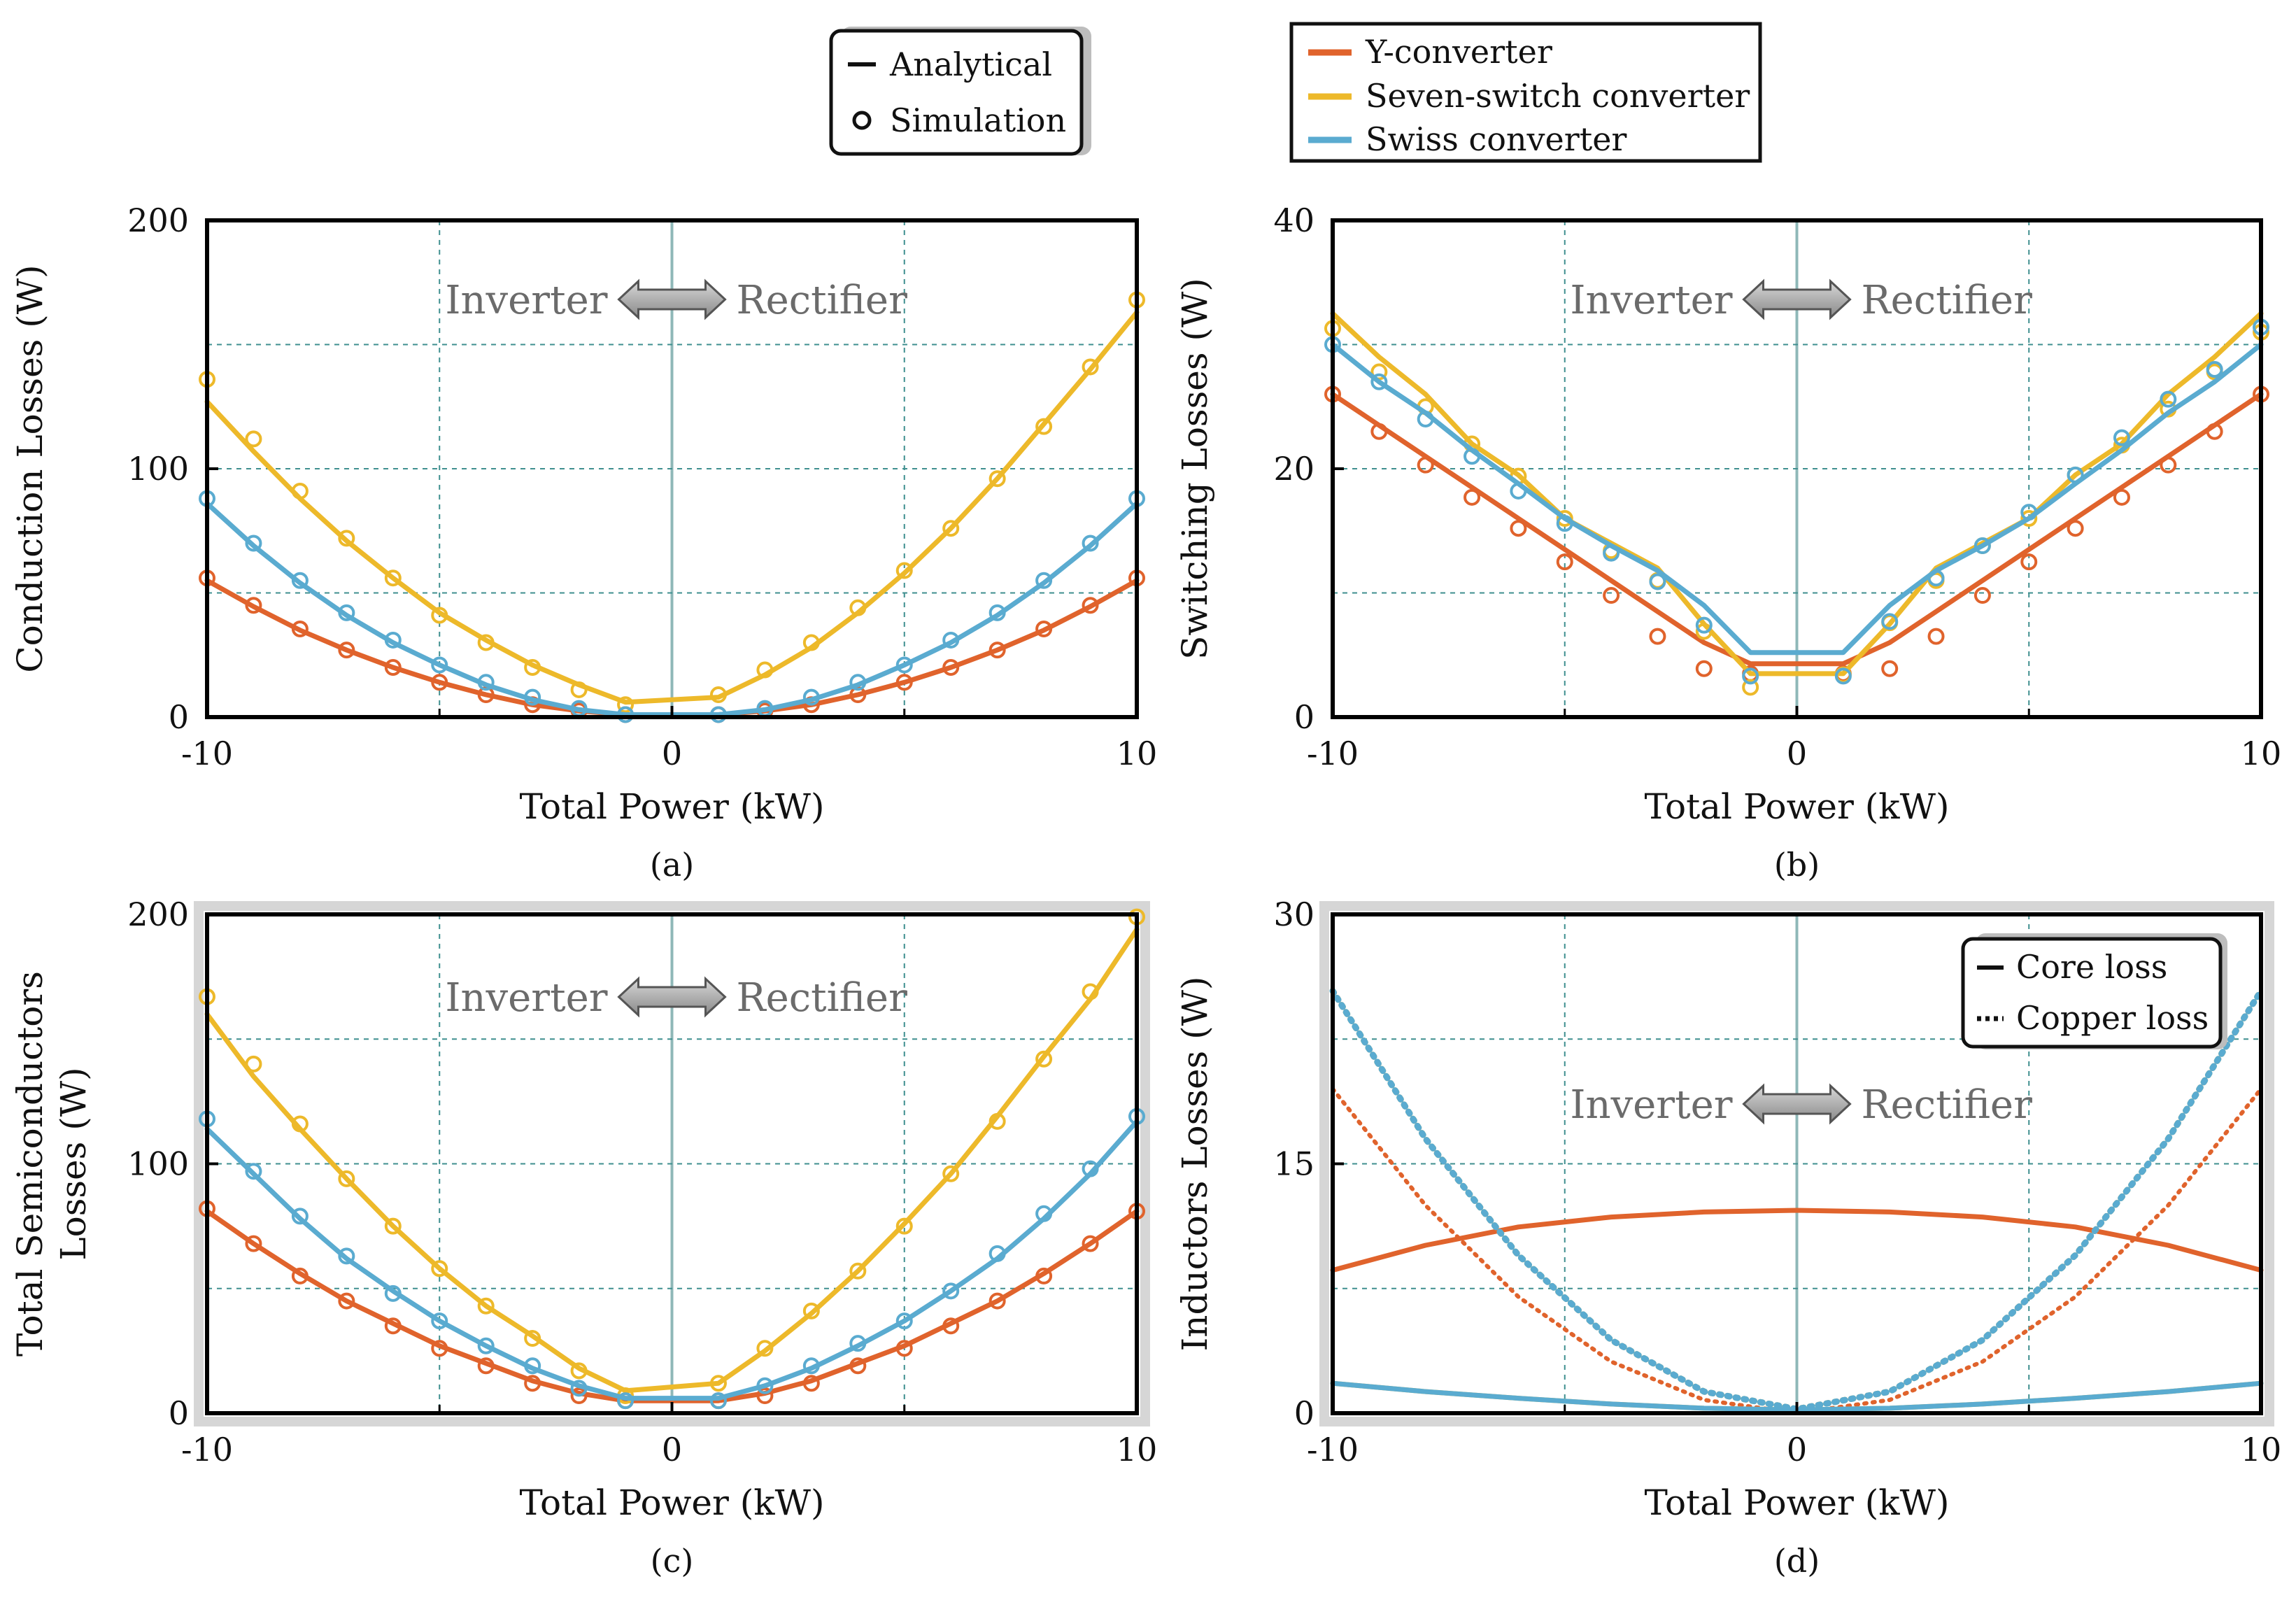  Describe the element at coordinates (30, 1164) in the screenshot. I see `y-axis-label-line1: Total Semiconductors` at that location.